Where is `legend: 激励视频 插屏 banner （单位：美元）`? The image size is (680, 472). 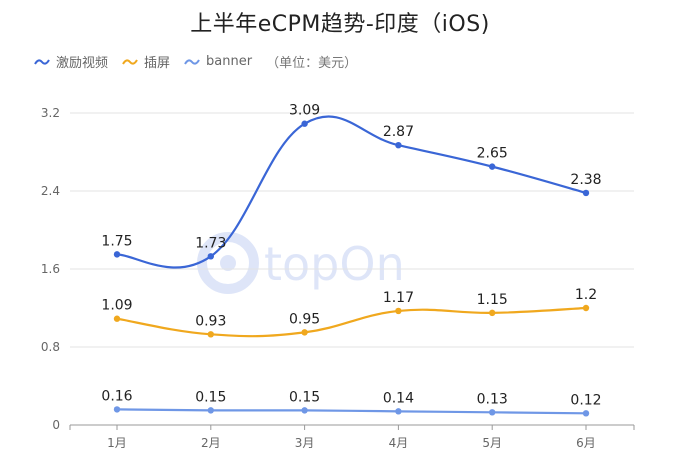
legend: 激励视频 插屏 banner （单位：美元） is located at coordinates (195, 61).